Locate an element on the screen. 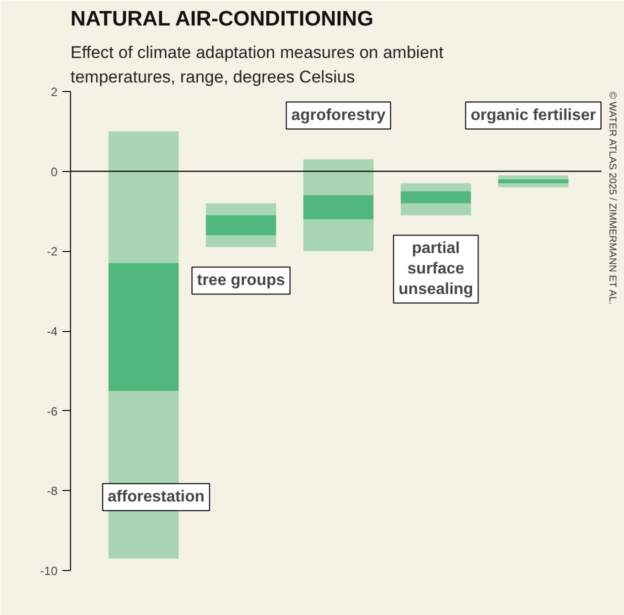 This screenshot has height=615, width=624. x-tick-label: organic fertiliser is located at coordinates (533, 115).